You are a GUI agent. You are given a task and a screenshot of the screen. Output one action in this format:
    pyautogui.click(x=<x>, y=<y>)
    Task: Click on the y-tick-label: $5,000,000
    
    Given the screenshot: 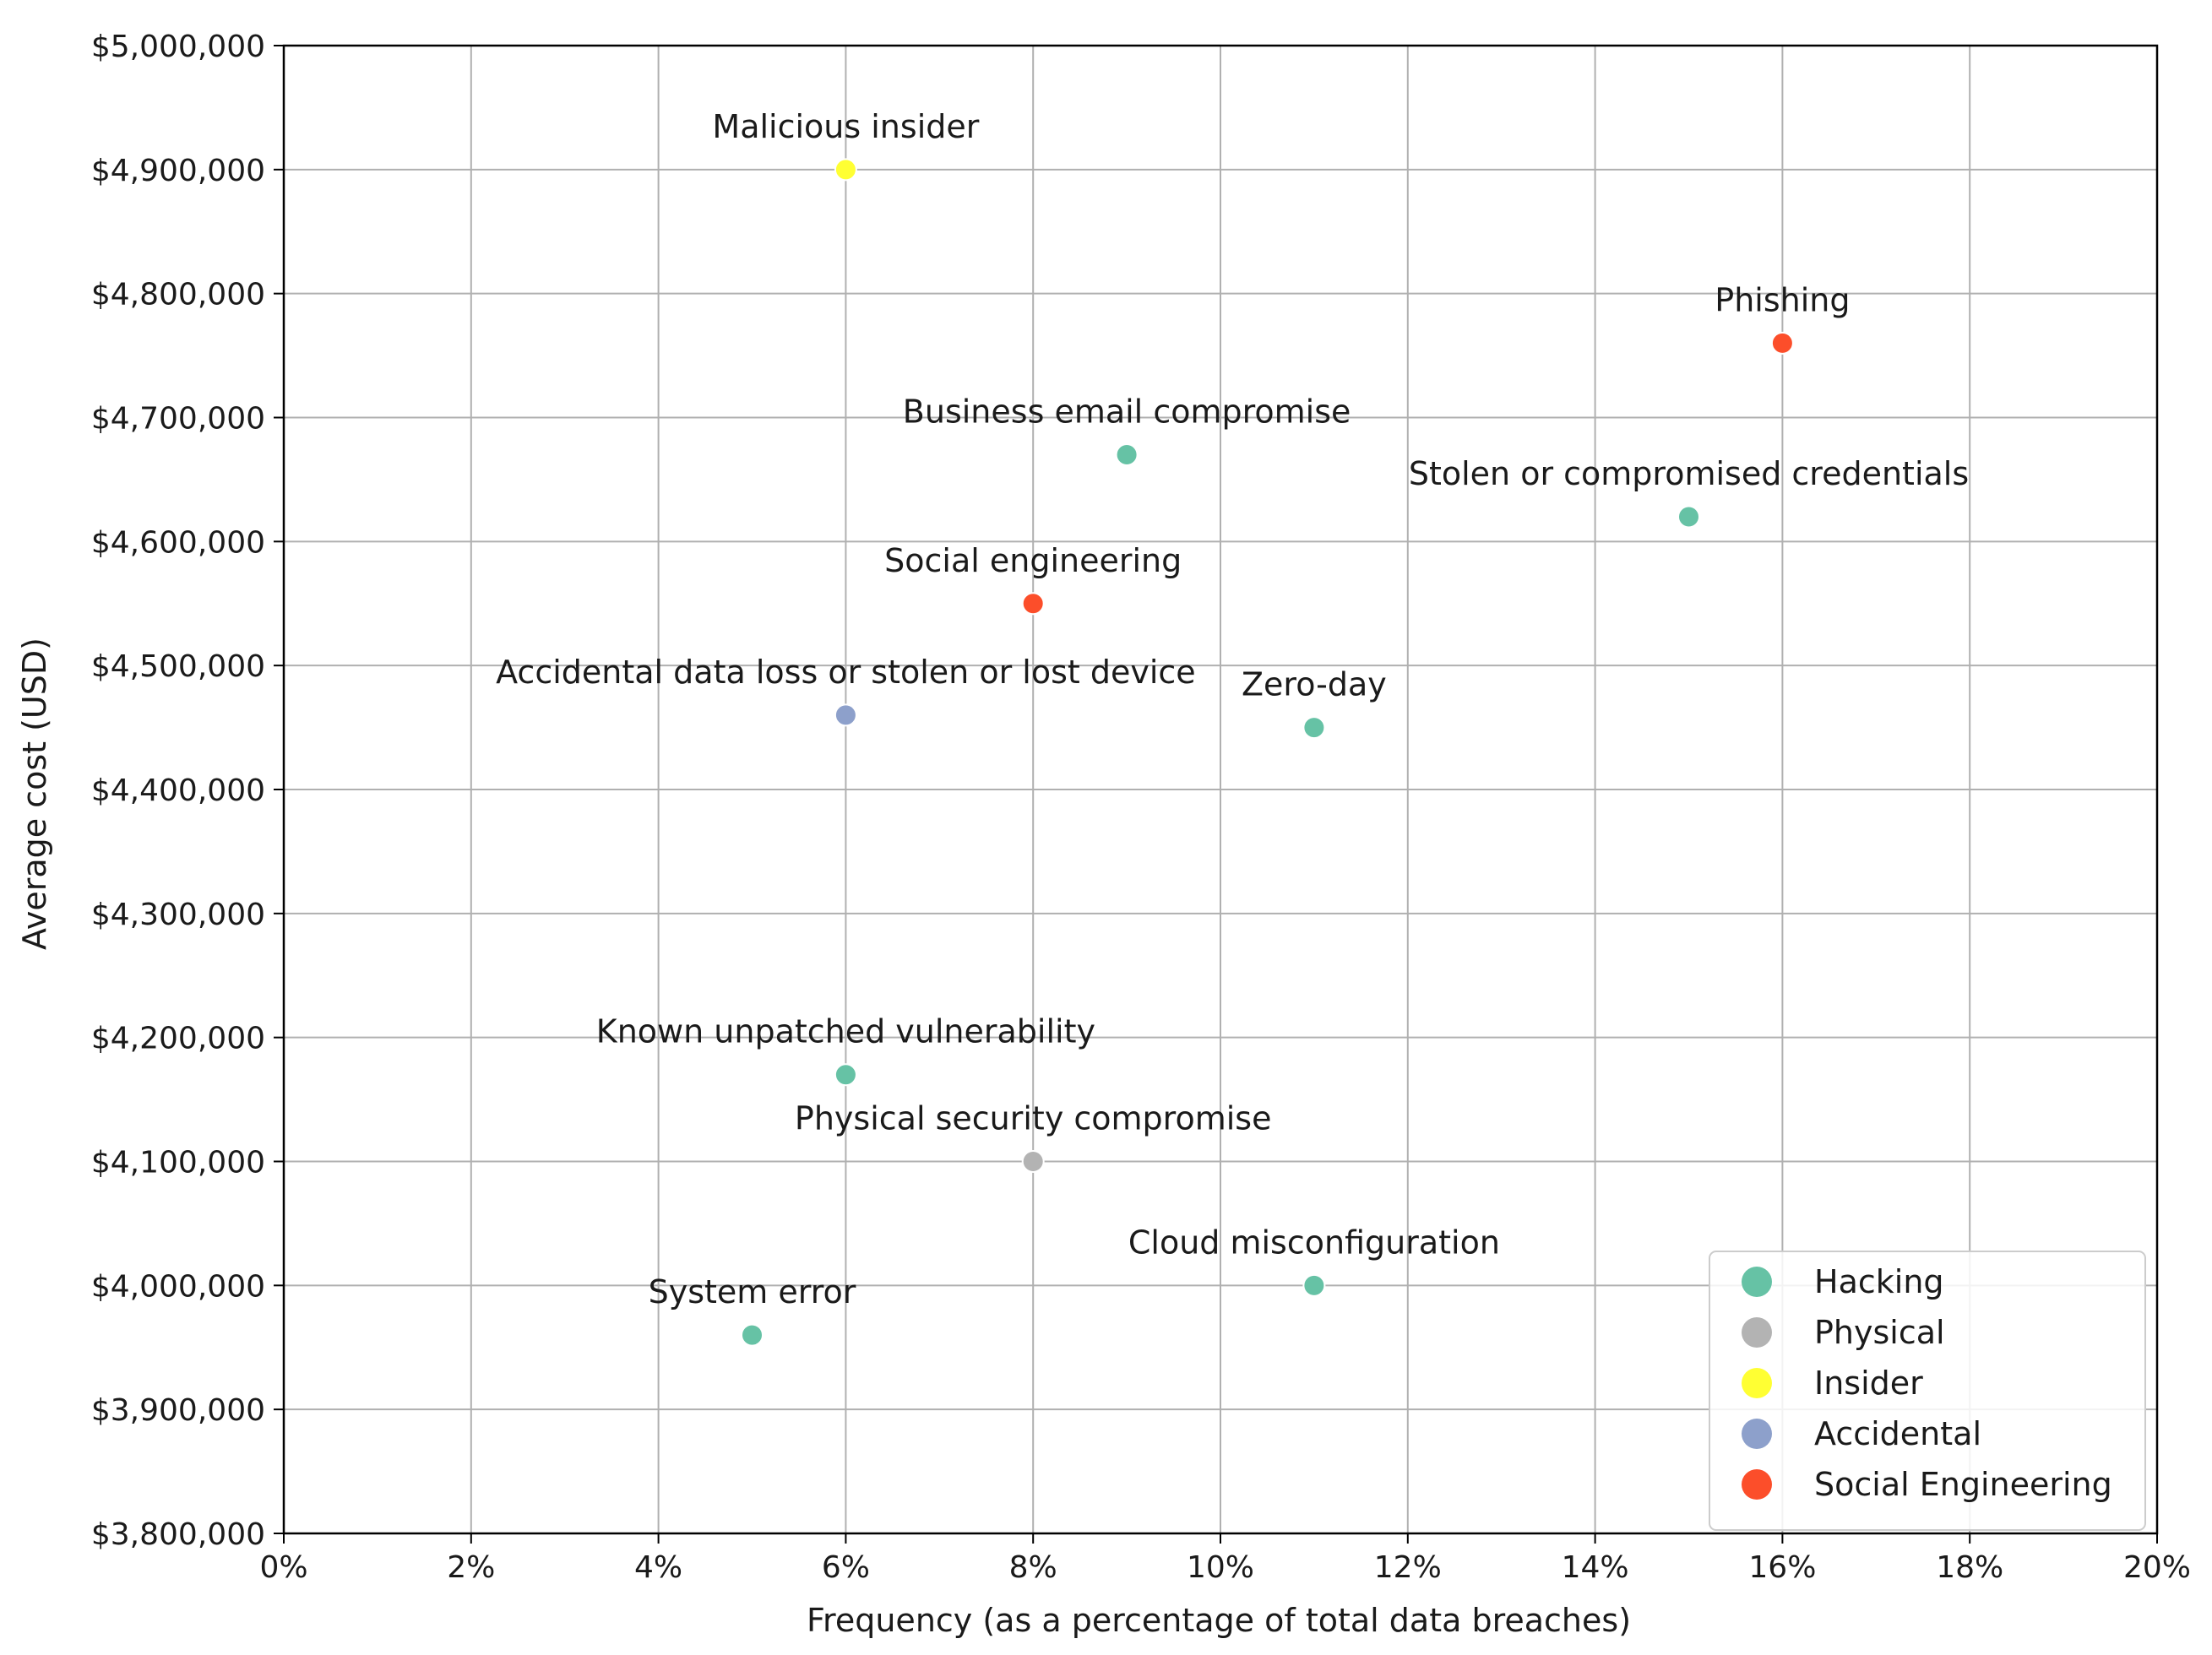 What is the action you would take?
    pyautogui.click(x=178, y=47)
    